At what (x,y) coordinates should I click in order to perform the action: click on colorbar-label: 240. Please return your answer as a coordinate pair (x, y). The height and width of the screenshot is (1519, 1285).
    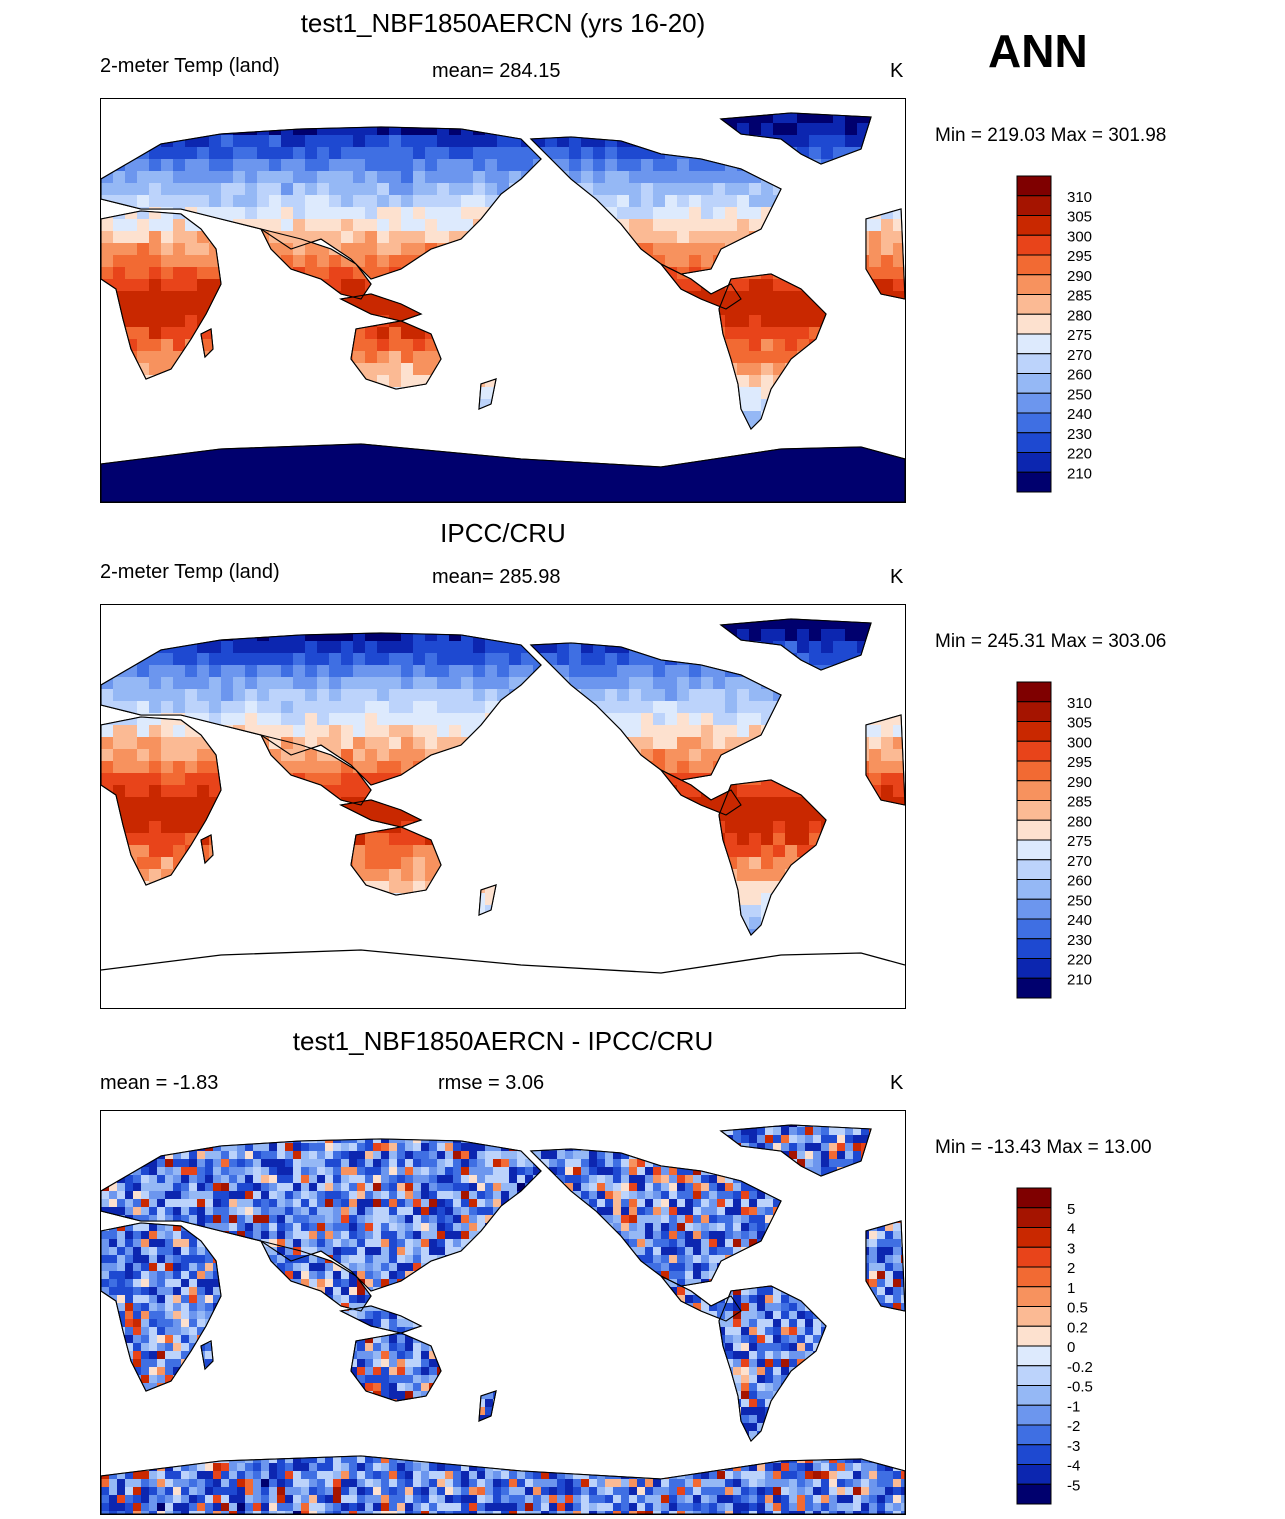
    Looking at the image, I should click on (1079, 920).